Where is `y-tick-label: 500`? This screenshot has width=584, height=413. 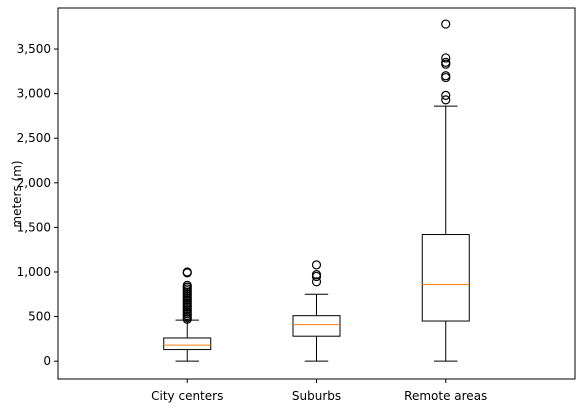
y-tick-label: 500 is located at coordinates (39, 317).